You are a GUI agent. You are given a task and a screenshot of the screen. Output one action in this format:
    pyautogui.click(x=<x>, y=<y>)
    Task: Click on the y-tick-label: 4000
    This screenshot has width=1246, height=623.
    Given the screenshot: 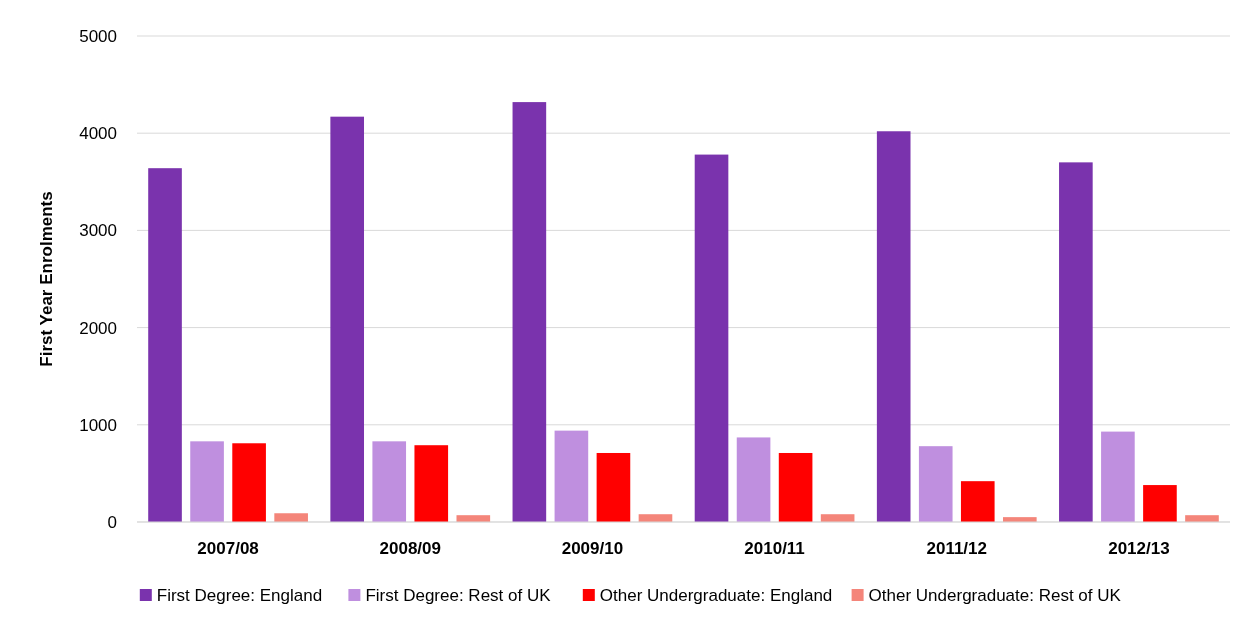 What is the action you would take?
    pyautogui.click(x=98, y=134)
    